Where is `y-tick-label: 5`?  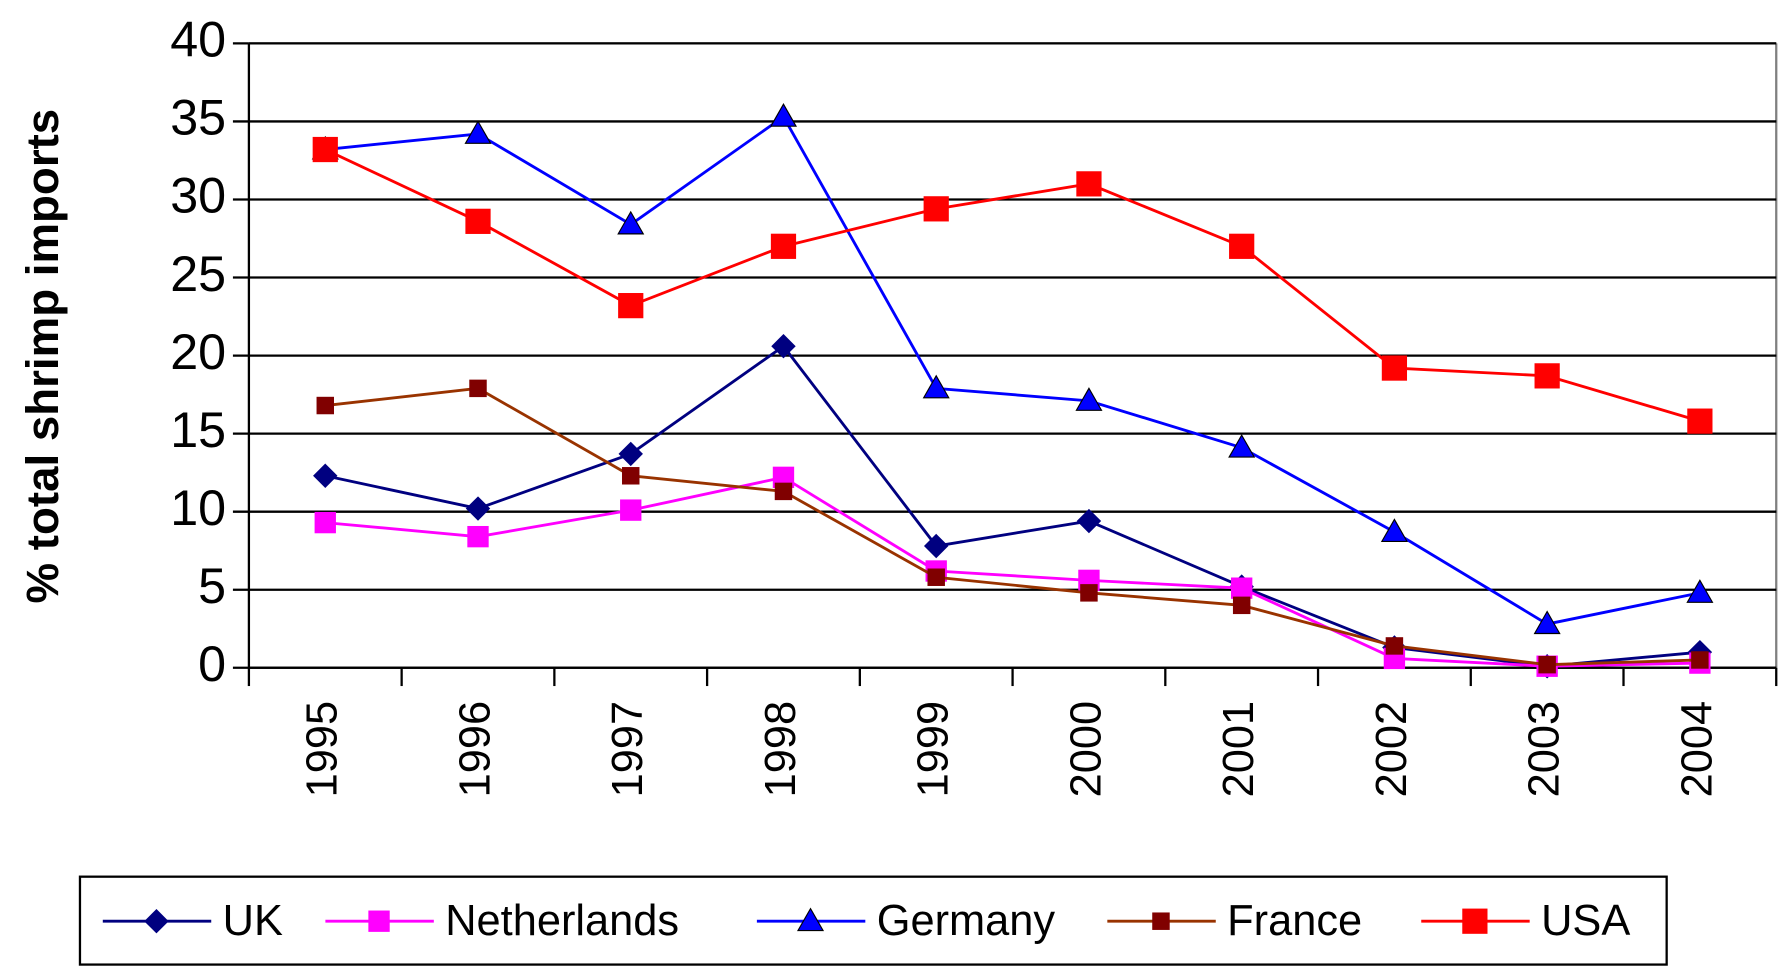
y-tick-label: 5 is located at coordinates (212, 586).